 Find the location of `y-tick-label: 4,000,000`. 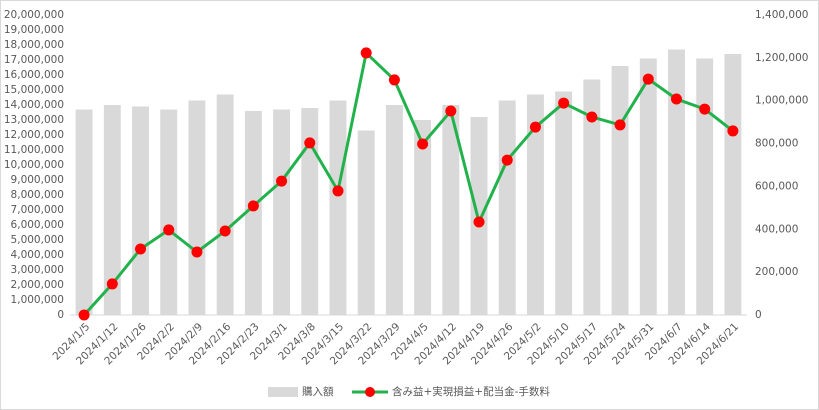

y-tick-label: 4,000,000 is located at coordinates (37, 255).